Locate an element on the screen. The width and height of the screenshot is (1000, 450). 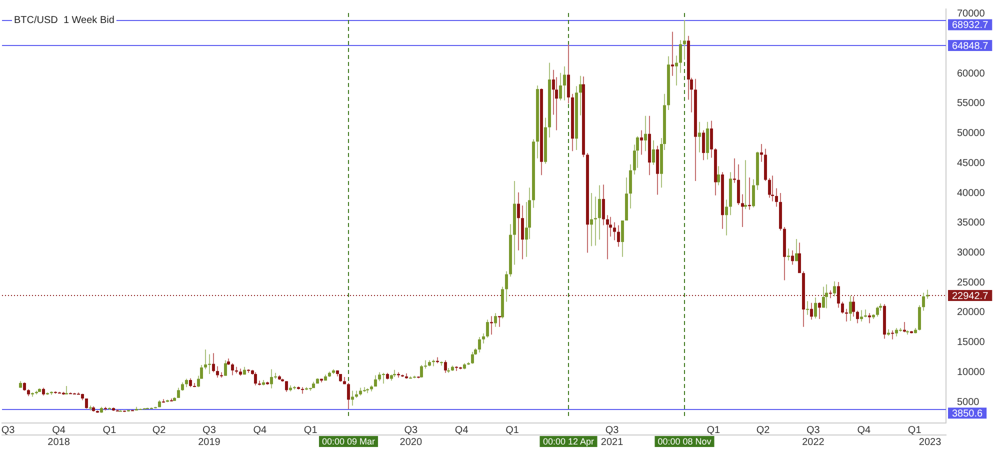
ref-line-label: 00:00 08 Nov is located at coordinates (685, 441).